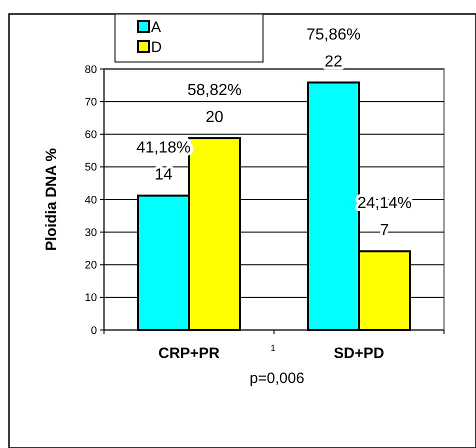  Describe the element at coordinates (90, 168) in the screenshot. I see `y-tick-label: 50` at that location.